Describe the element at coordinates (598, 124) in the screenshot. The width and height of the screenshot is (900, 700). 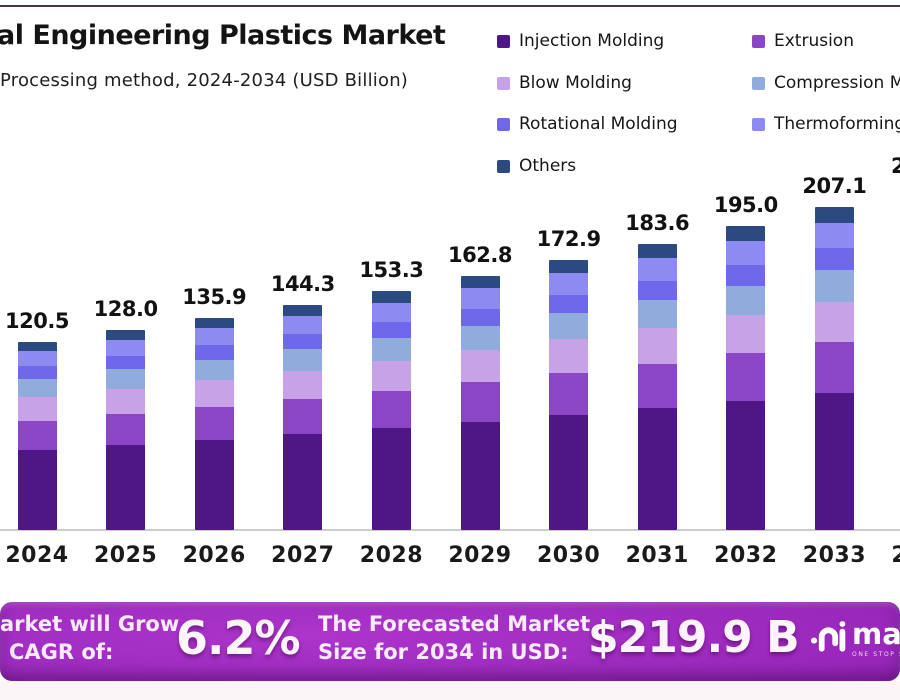
I see `legend-label-rotational-molding: Rotational Molding` at that location.